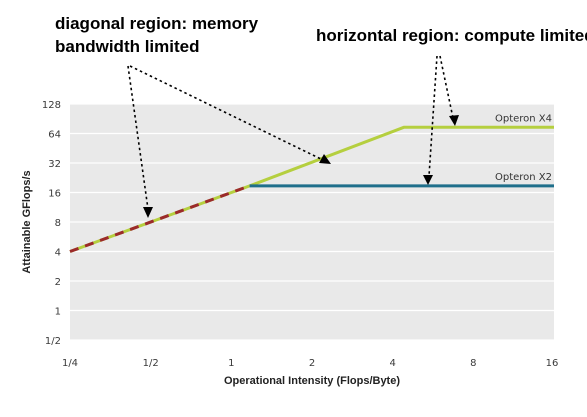 The image size is (587, 417). Describe the element at coordinates (454, 120) in the screenshot. I see `arrowhead-x4-flat` at that location.